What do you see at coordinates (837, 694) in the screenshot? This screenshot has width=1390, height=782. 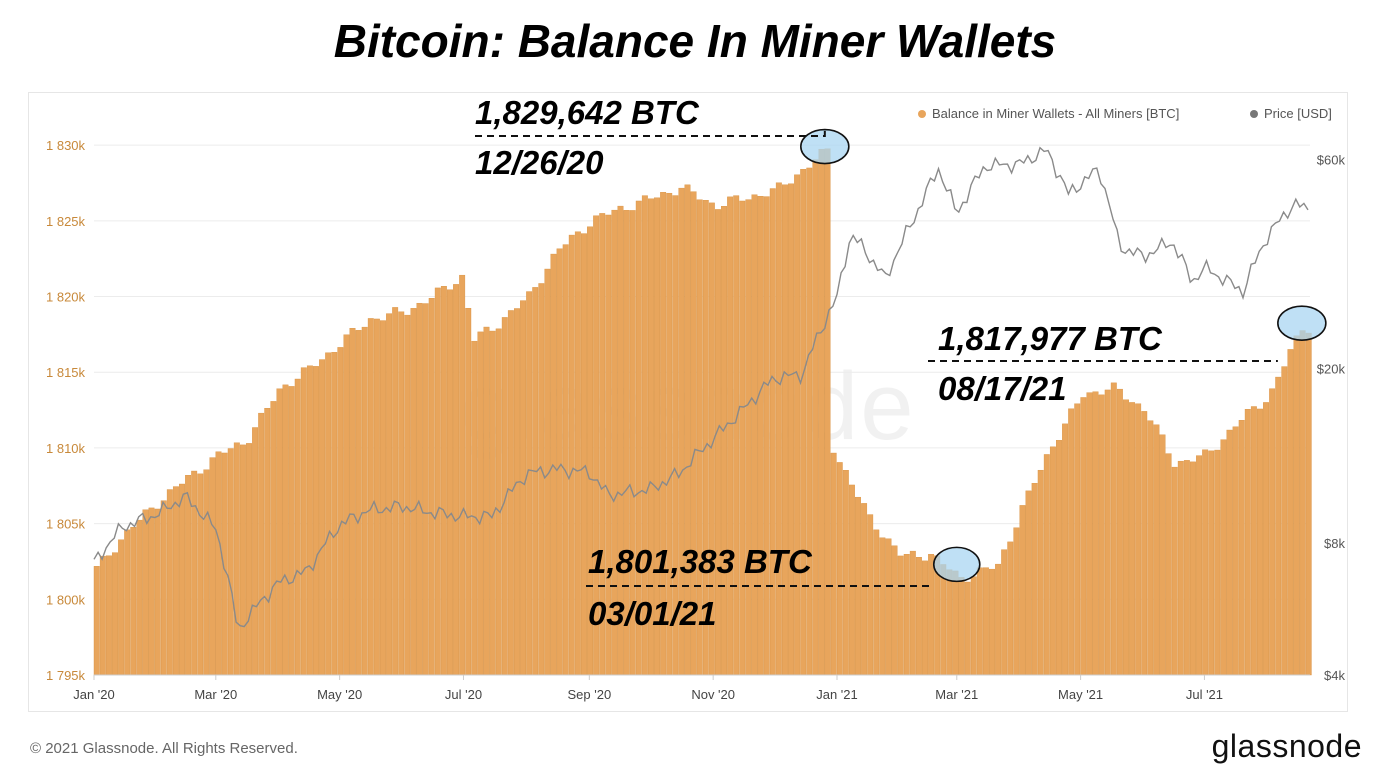 I see `x-tick-label: Jan '21` at bounding box center [837, 694].